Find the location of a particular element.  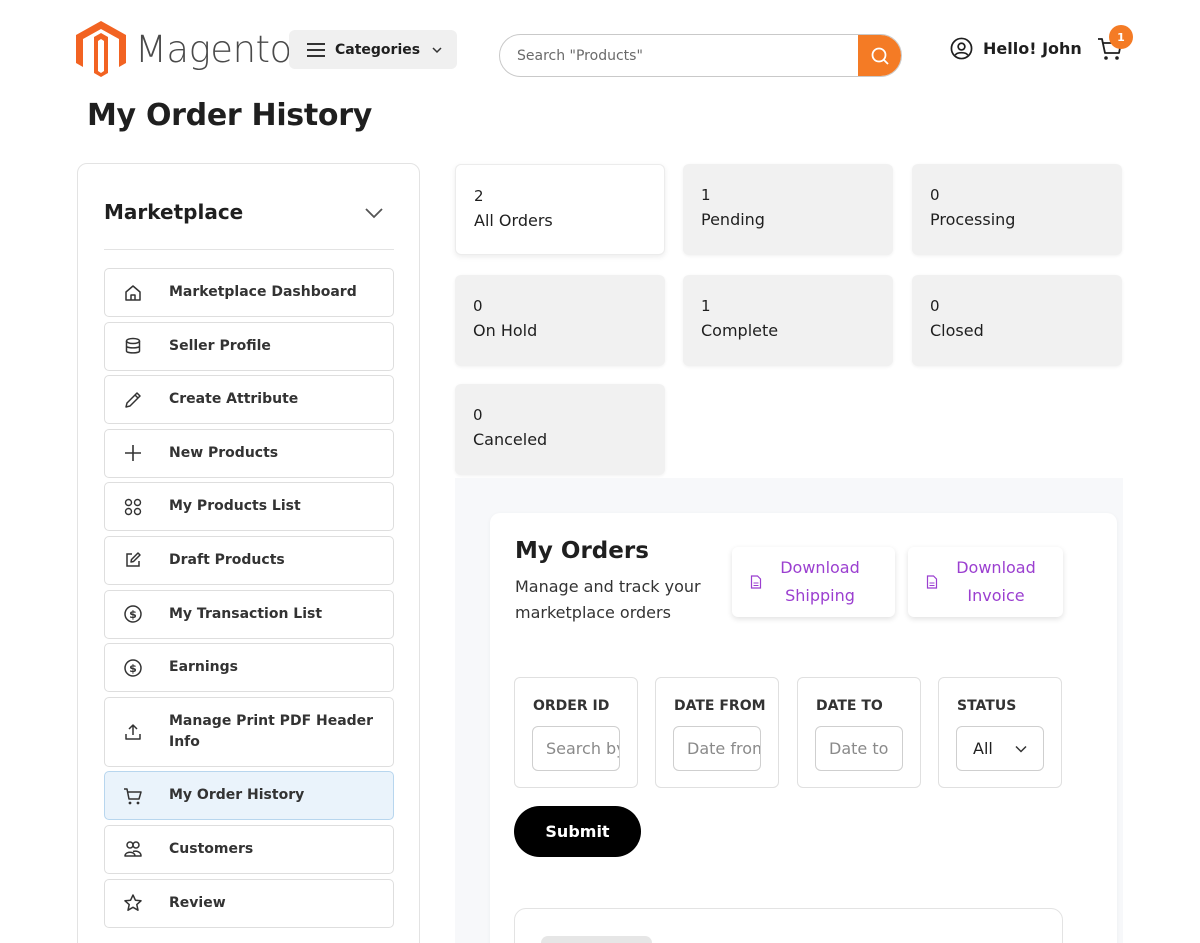

stat-card-processing: 0 Processing is located at coordinates (1017, 209).